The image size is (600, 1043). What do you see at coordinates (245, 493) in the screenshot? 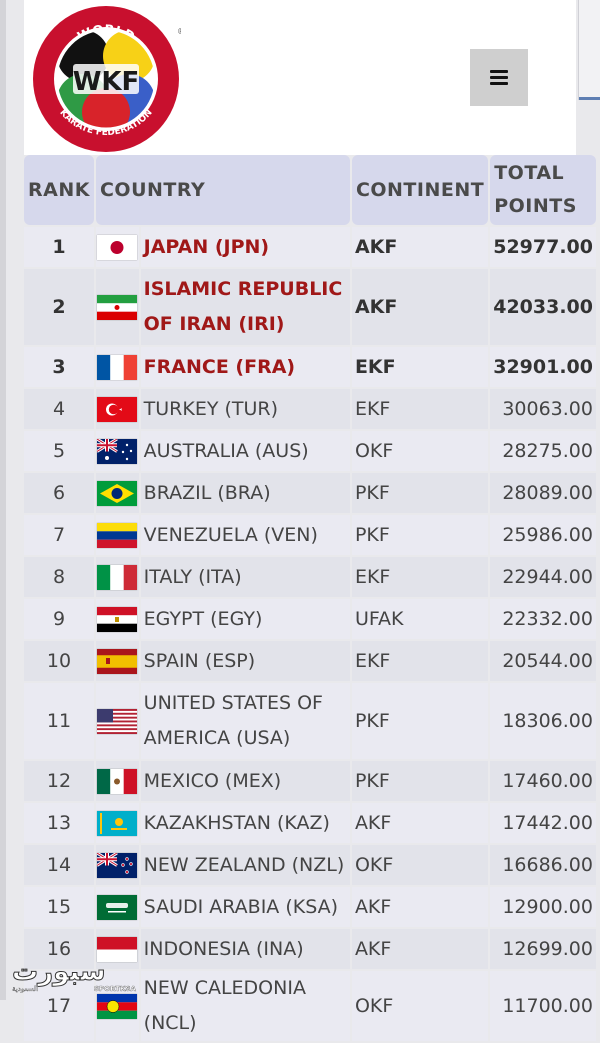
I see `country-link: BRAZIL (BRA)` at bounding box center [245, 493].